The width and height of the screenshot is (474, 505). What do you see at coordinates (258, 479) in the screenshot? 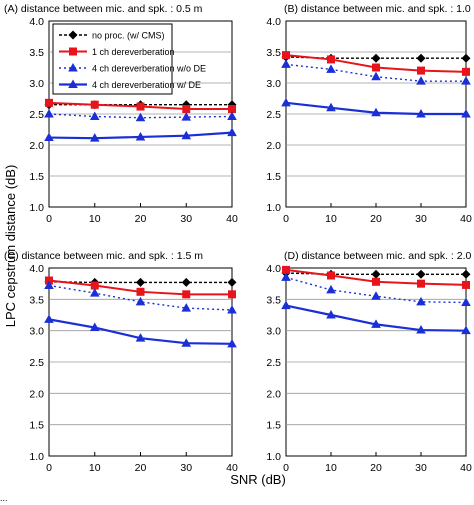
I see `x-axis-label: SNR (dB)` at bounding box center [258, 479].